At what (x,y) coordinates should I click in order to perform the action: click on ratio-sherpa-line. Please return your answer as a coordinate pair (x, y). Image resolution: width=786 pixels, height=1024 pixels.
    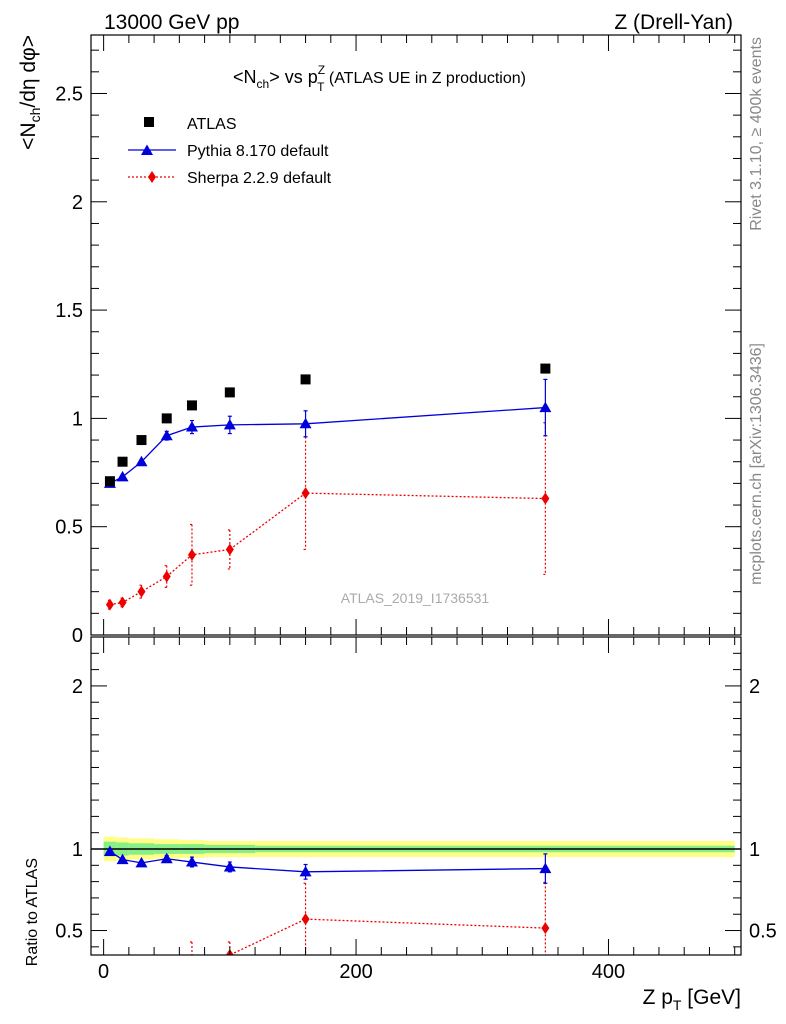
    Looking at the image, I should click on (386, 936).